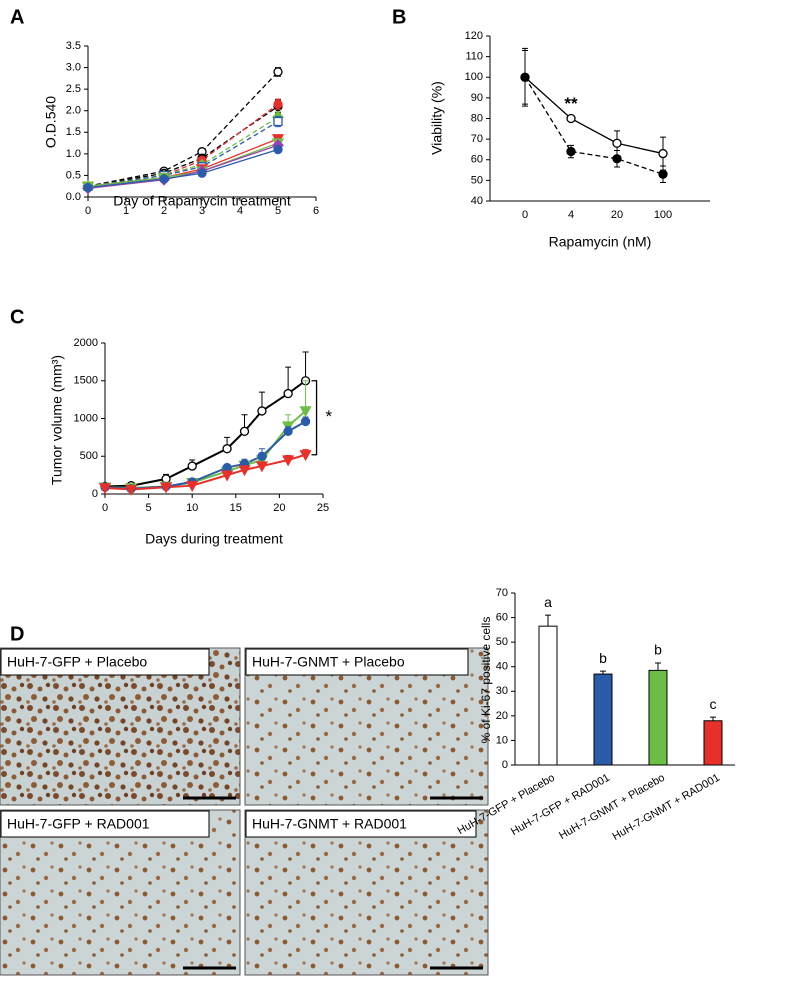  I want to click on y-axis-title: O.D.540, so click(51, 122).